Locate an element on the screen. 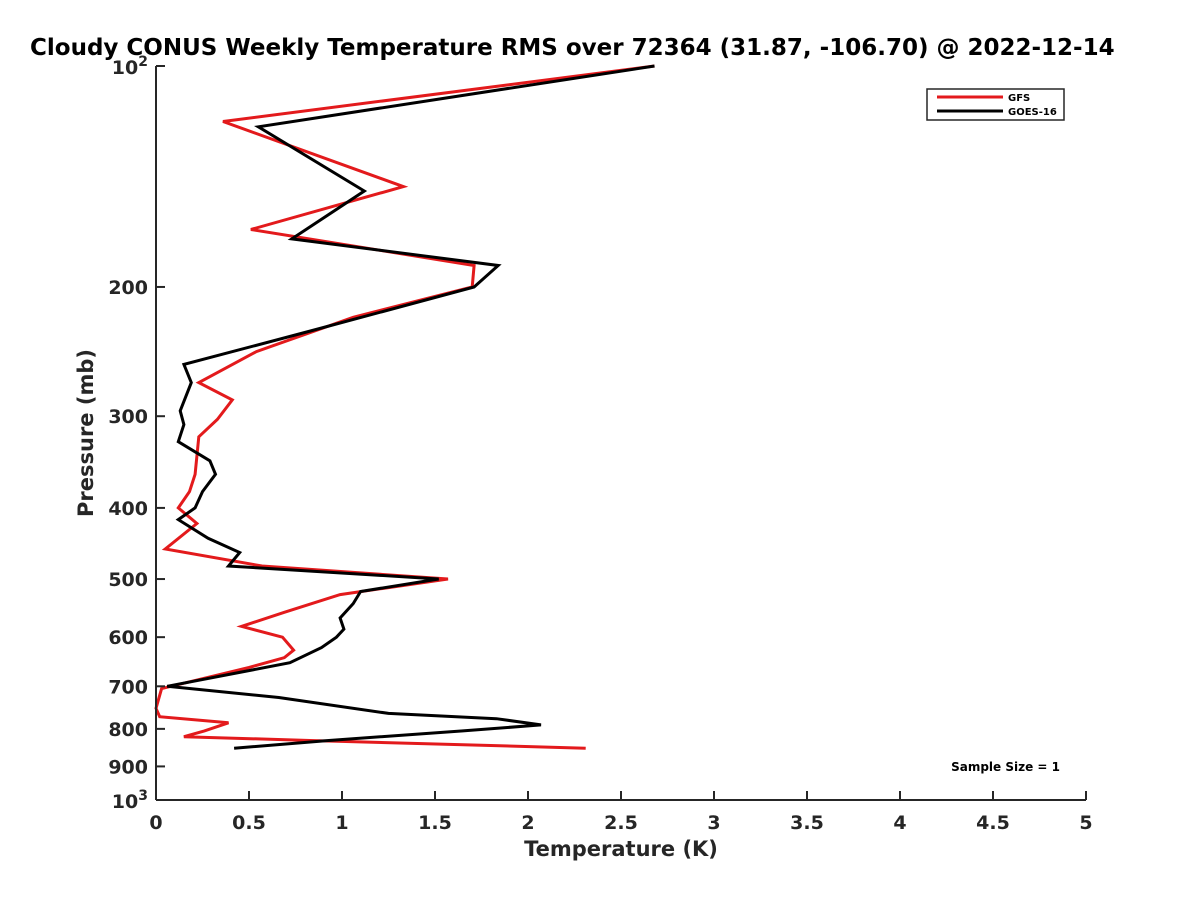  y-tick-label: 10³ is located at coordinates (130, 800).